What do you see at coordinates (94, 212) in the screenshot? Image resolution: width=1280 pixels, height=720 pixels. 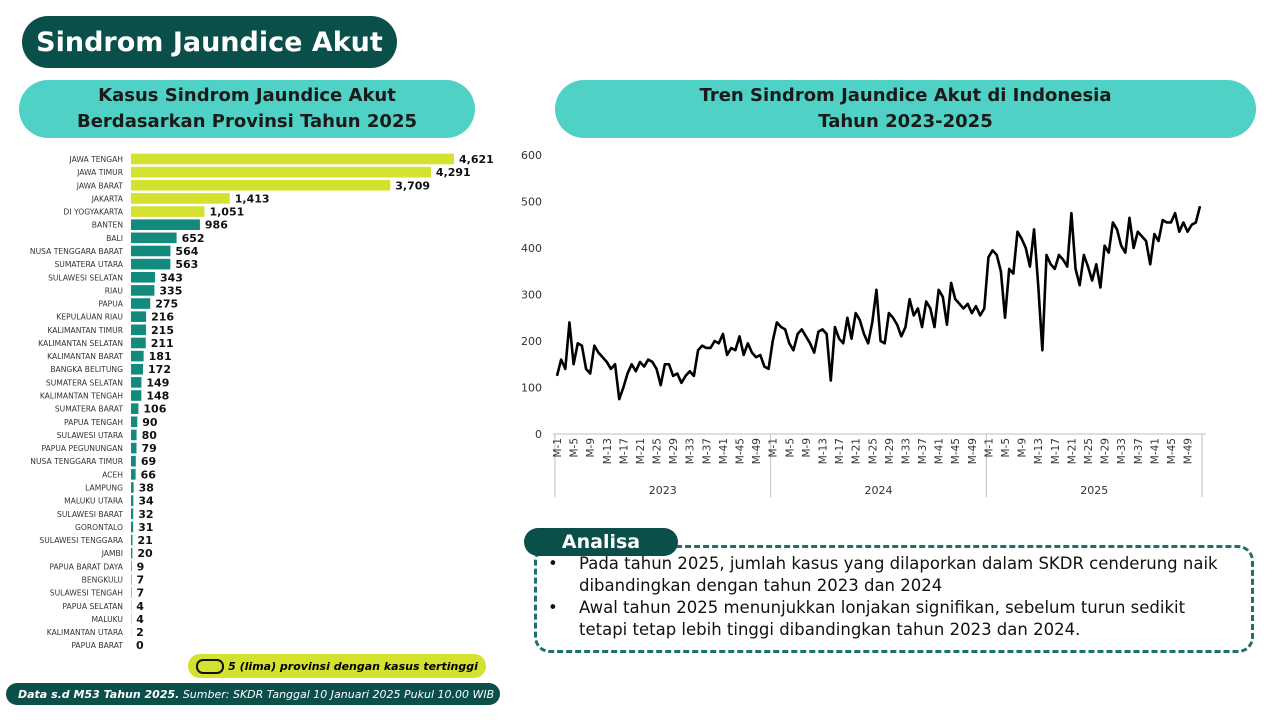 I see `category-label: DI YOGYAKARTA` at bounding box center [94, 212].